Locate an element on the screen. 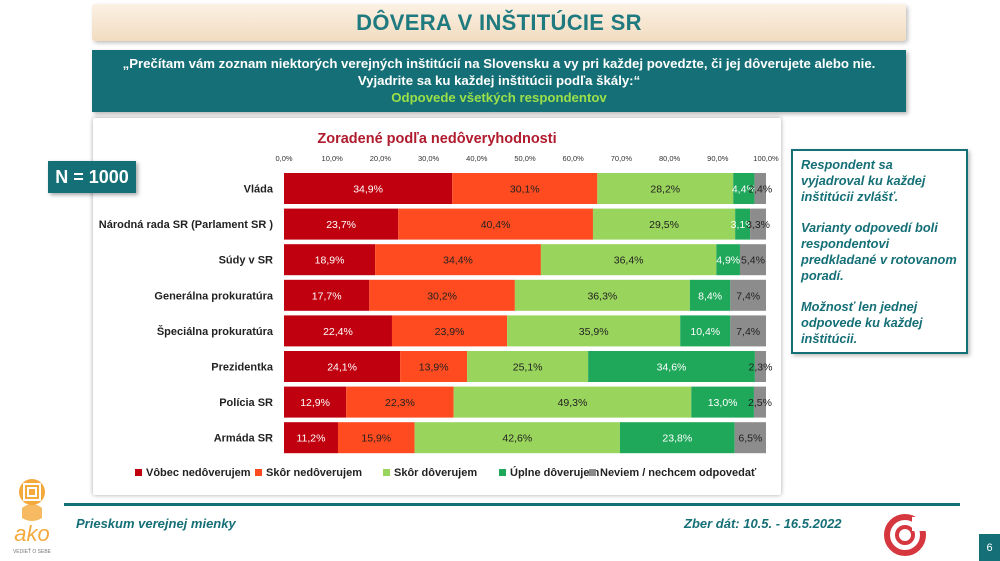 This screenshot has height=561, width=1000. data-label: 22,3% is located at coordinates (400, 403).